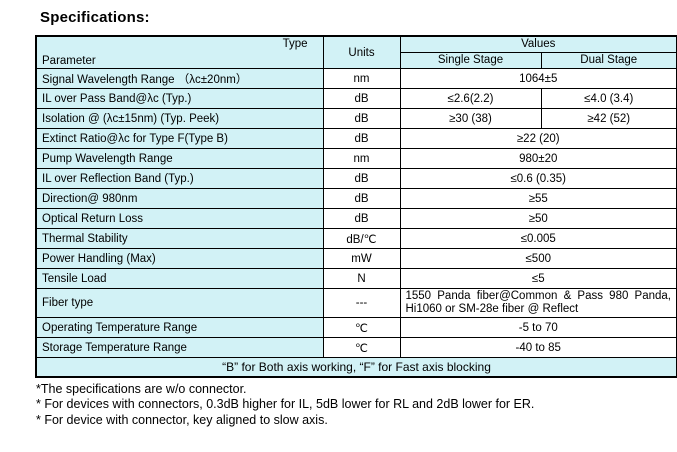  Describe the element at coordinates (538, 138) in the screenshot. I see `value-cell: ≥22 (20)` at that location.